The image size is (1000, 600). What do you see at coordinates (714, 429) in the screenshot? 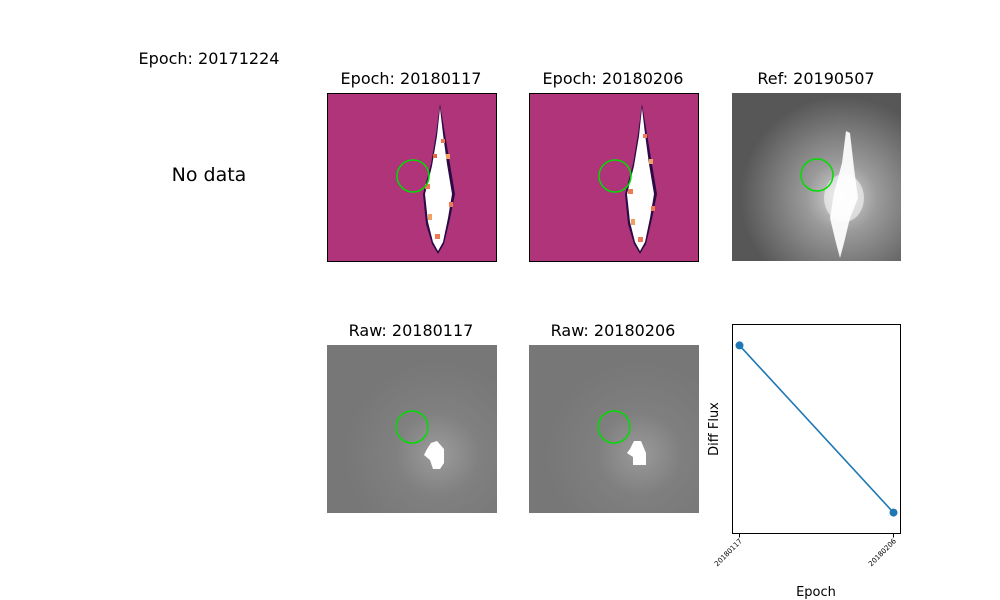
I see `y-axis-label: Diff Flux` at bounding box center [714, 429].